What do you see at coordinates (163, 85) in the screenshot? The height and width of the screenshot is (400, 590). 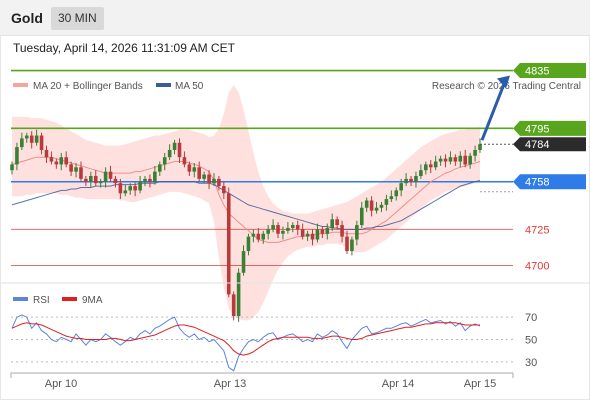 I see `ma50-legend-swatch` at bounding box center [163, 85].